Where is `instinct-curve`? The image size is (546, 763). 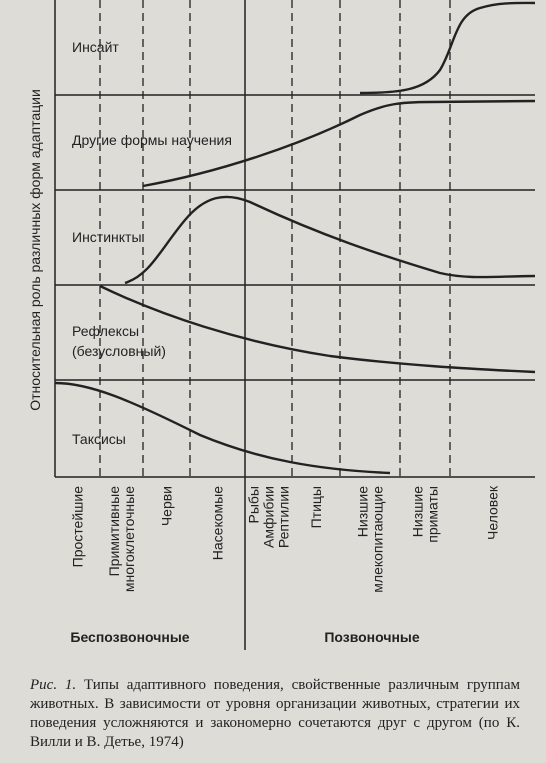 instinct-curve is located at coordinates (330, 240).